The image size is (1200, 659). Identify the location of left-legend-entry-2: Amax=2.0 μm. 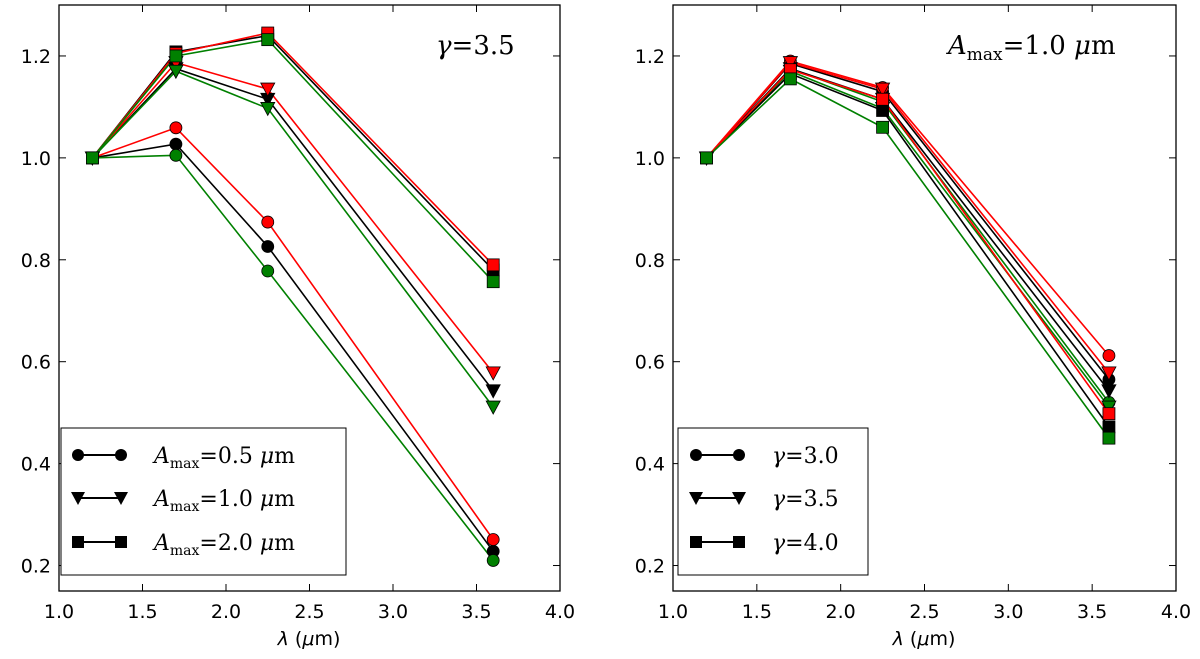
(183, 545).